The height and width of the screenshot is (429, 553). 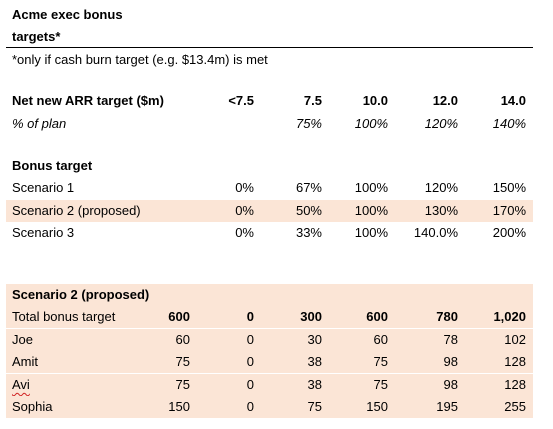 What do you see at coordinates (513, 100) in the screenshot?
I see `arr-header-value: 14.0` at bounding box center [513, 100].